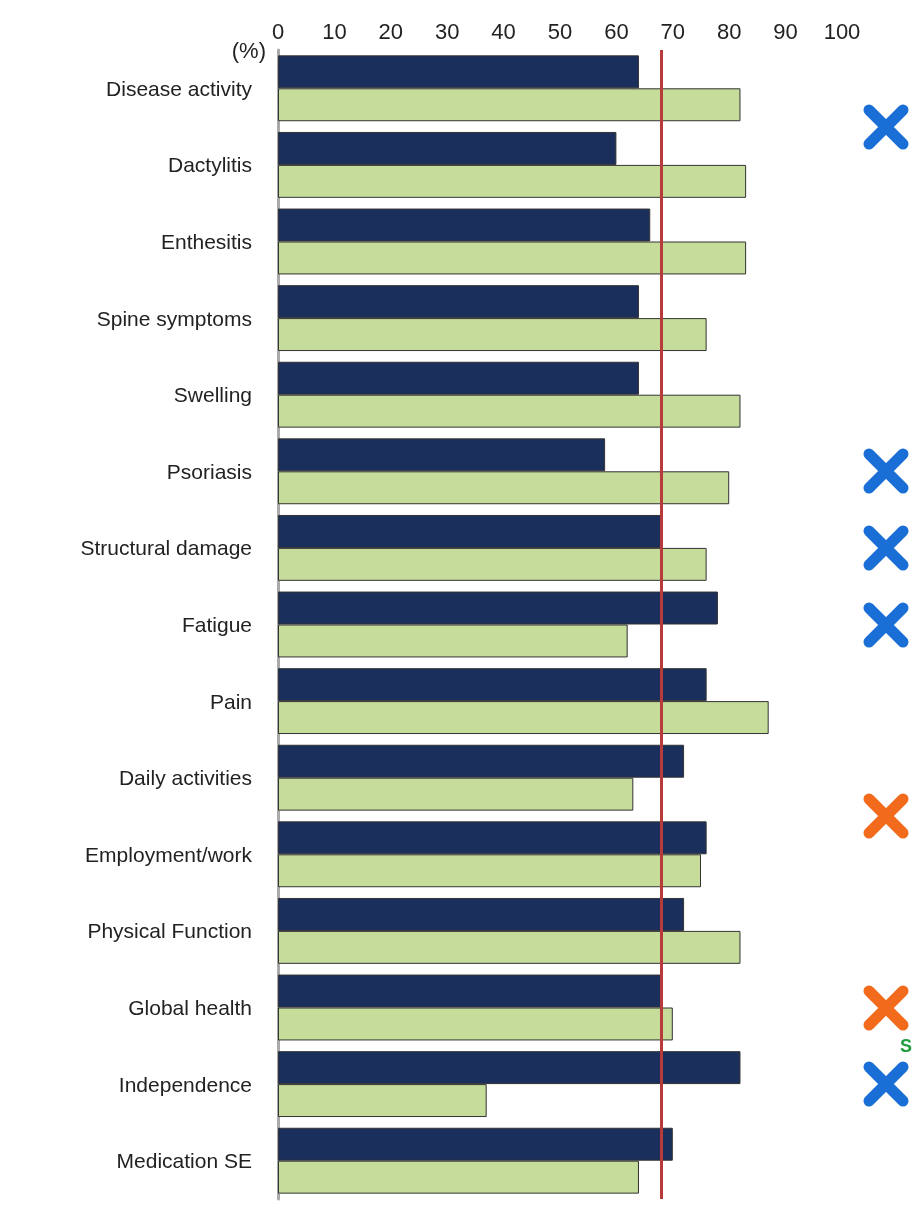 Image resolution: width=922 pixels, height=1207 pixels. I want to click on x-axis-title: (%), so click(248, 50).